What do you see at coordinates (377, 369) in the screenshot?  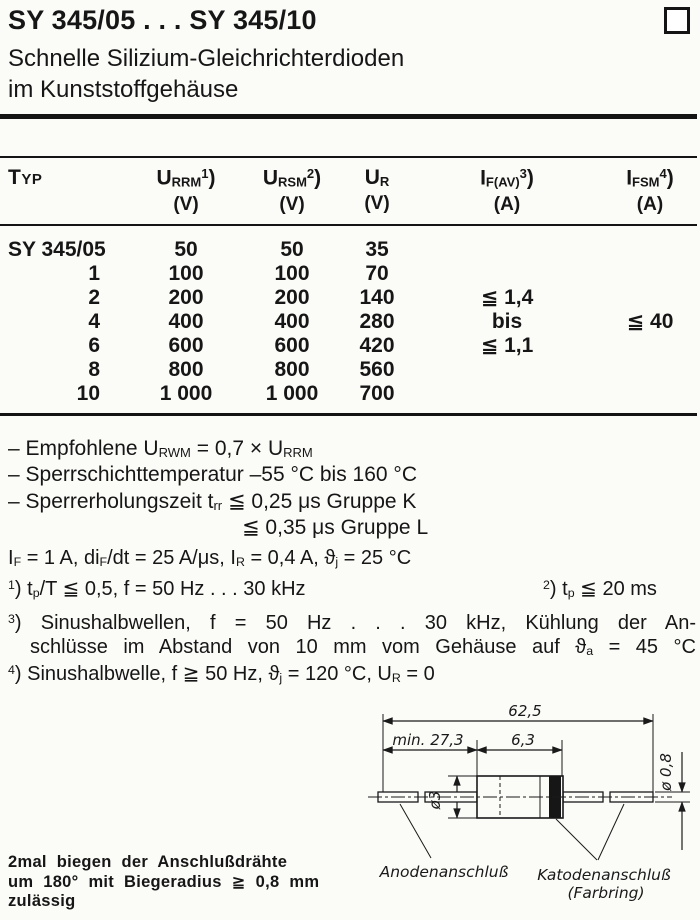 I see `cell-ur: 560` at bounding box center [377, 369].